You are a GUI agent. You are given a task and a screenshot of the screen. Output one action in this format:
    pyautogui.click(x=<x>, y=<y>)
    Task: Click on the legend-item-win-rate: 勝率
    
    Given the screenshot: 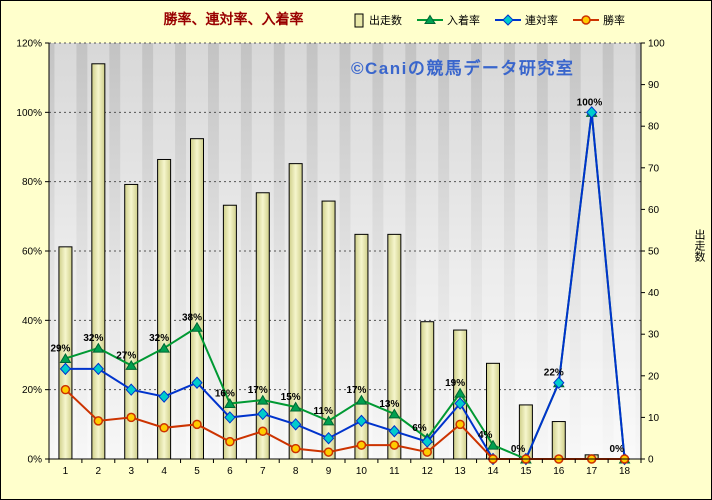 What is the action you would take?
    pyautogui.click(x=599, y=20)
    